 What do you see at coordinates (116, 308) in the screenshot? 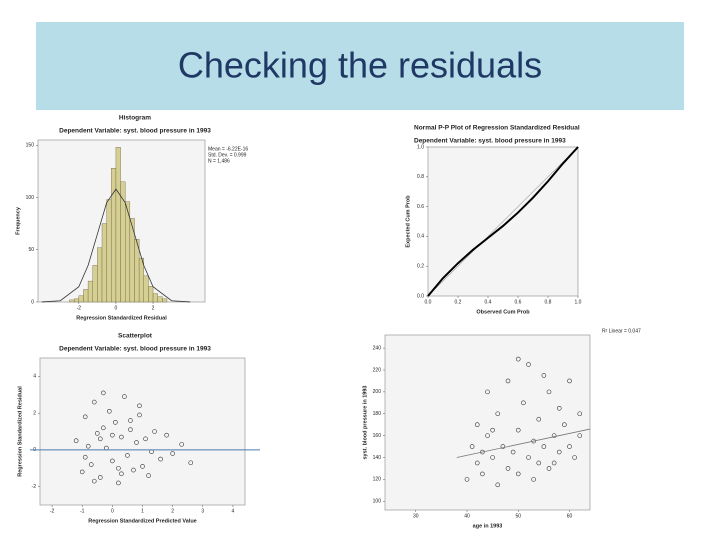
I see `x-tick-label: 0` at bounding box center [116, 308].